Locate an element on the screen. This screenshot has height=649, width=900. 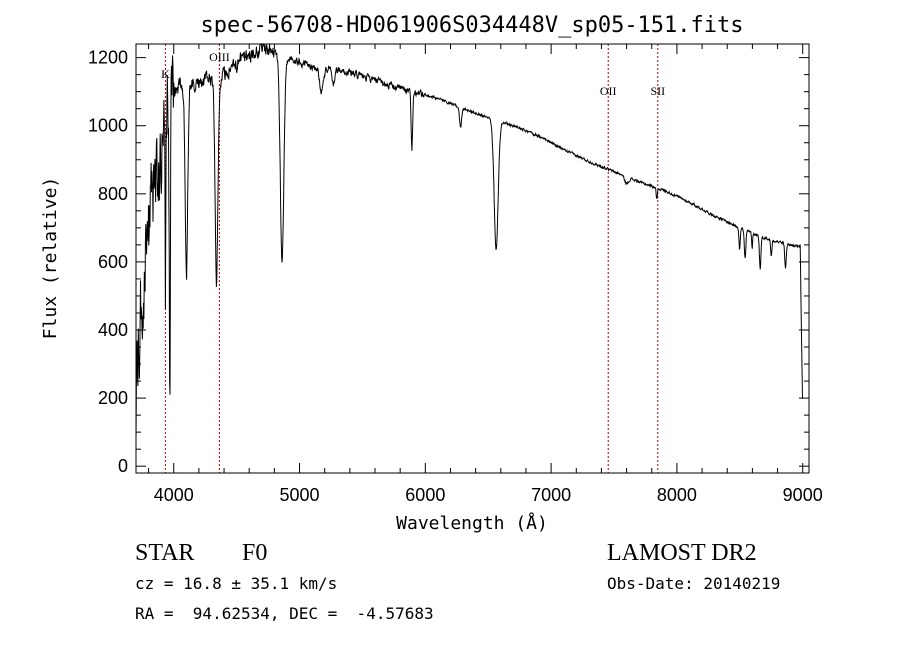
y-tick-label: 200 is located at coordinates (113, 398).